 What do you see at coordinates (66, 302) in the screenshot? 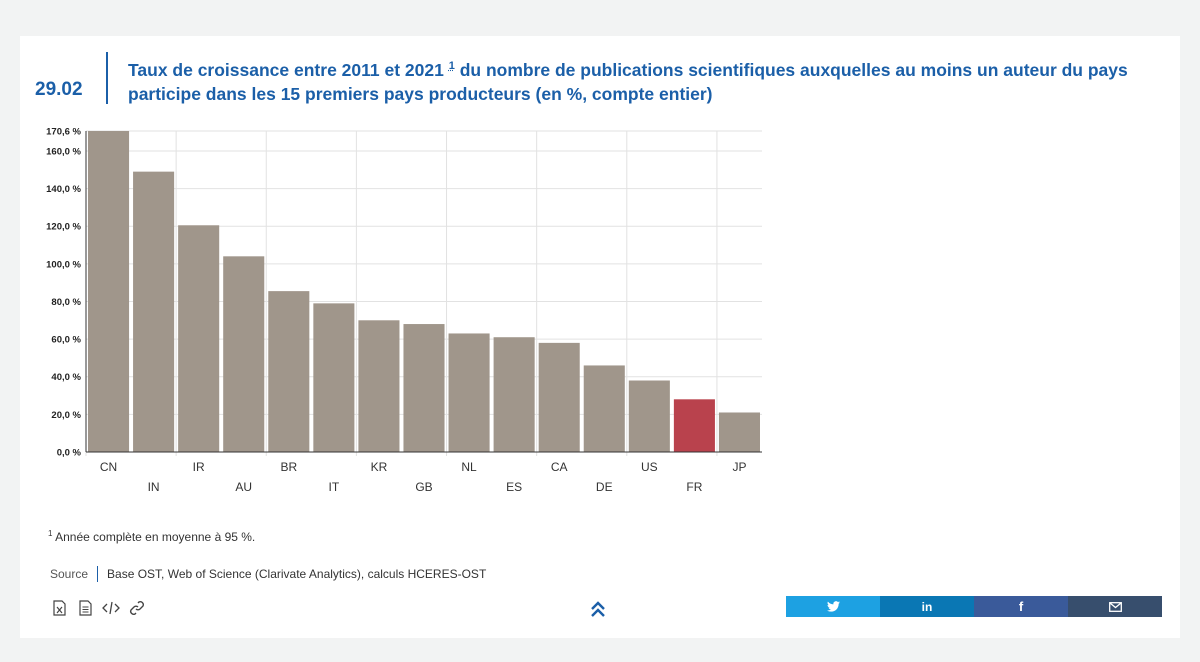
I see `y-tick-label: 80,0 %` at bounding box center [66, 302].